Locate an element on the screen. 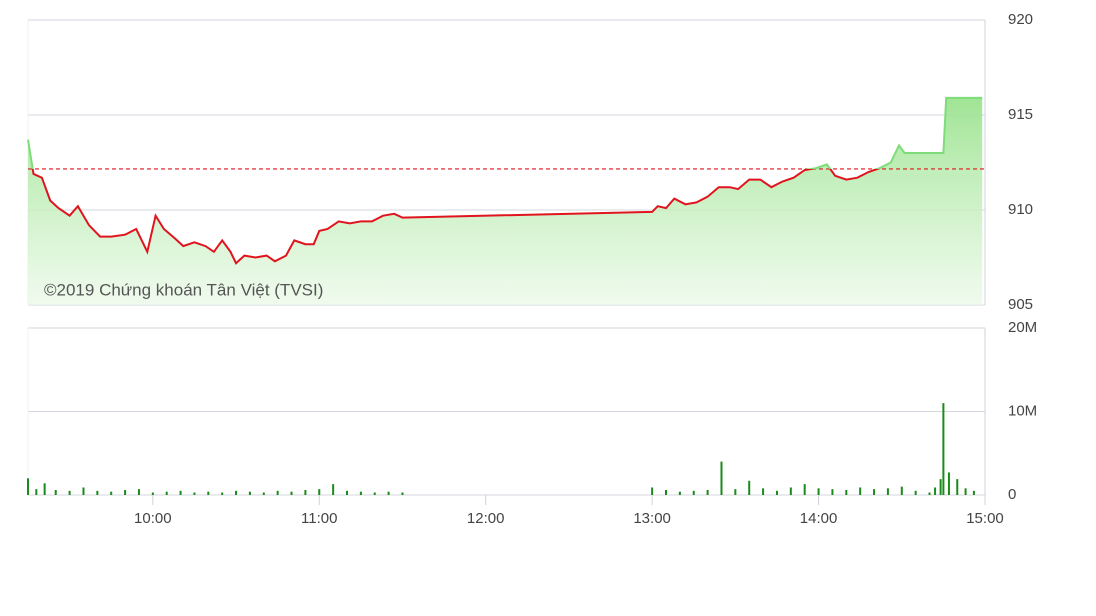 This screenshot has height=616, width=1096. y-tick-label: 10M is located at coordinates (1022, 410).